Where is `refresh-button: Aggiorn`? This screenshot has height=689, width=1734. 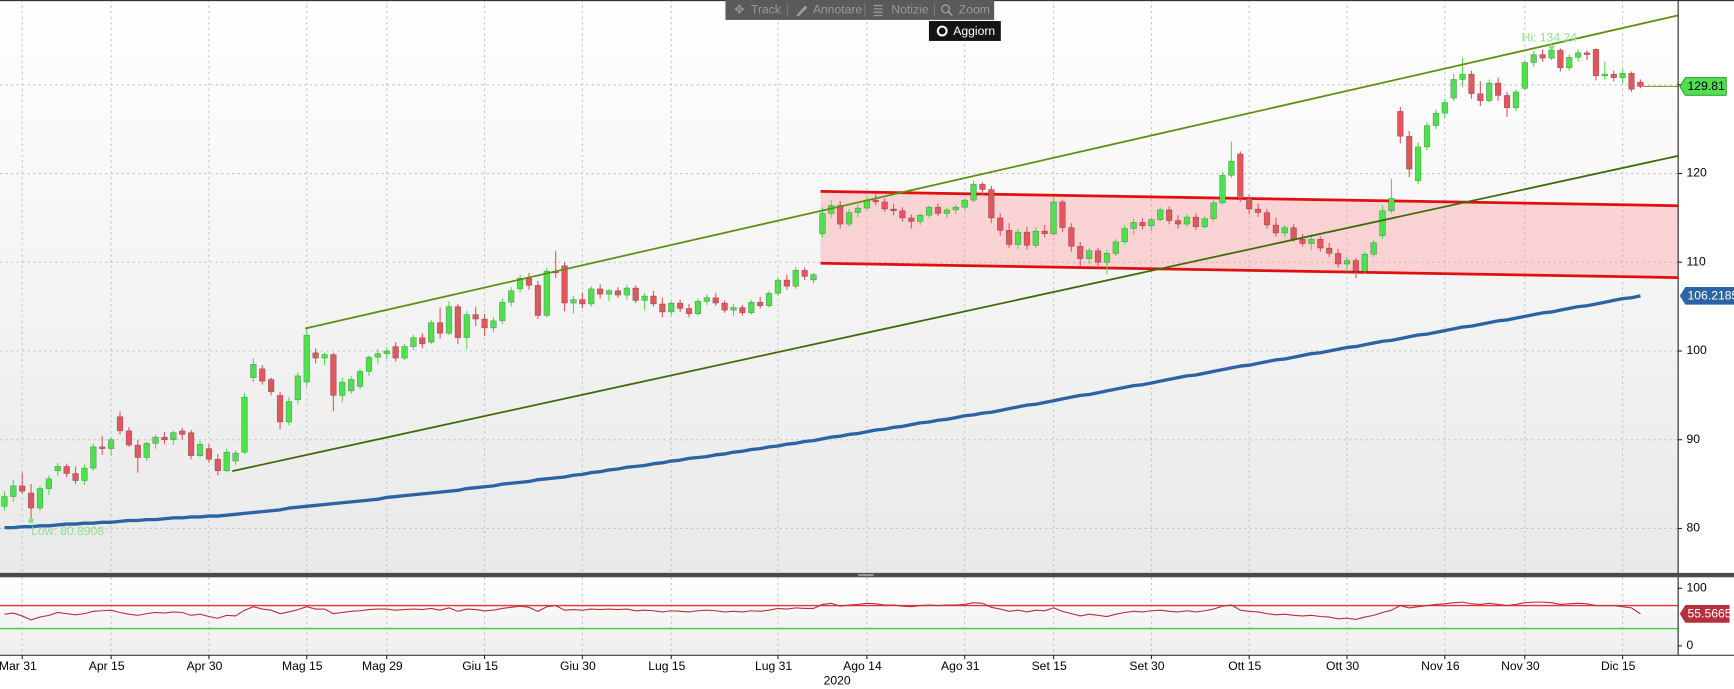
refresh-button: Aggiorn is located at coordinates (964, 31).